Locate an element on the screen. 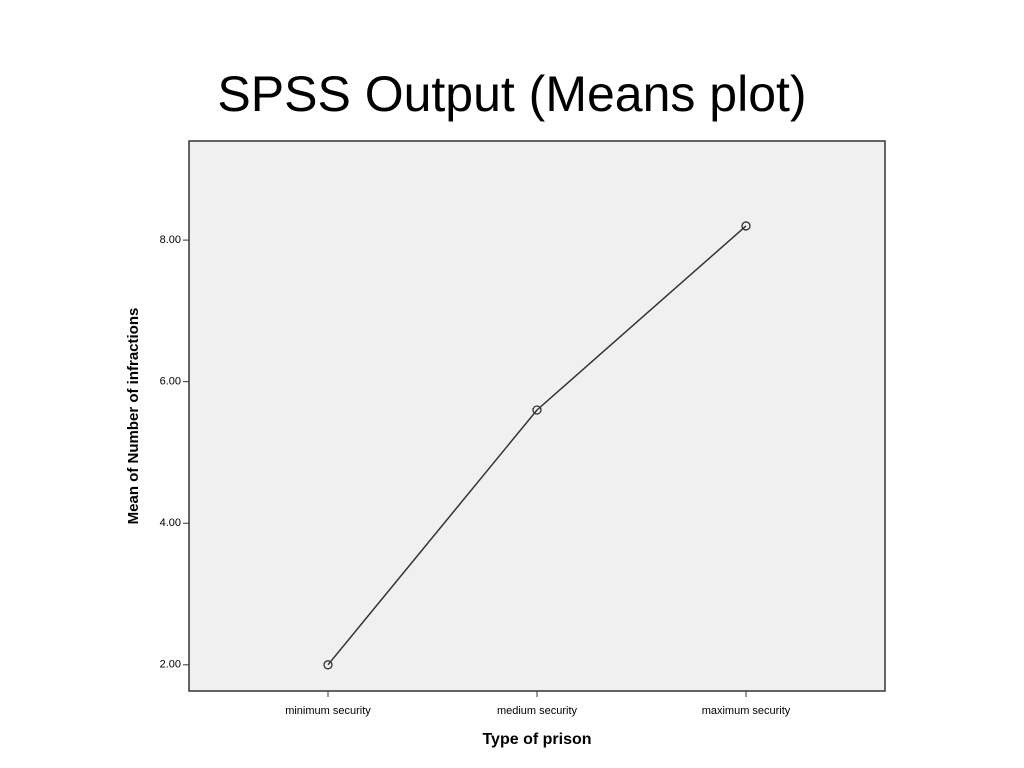 The image size is (1024, 768). y-tick-label: 6.00 is located at coordinates (170, 382).